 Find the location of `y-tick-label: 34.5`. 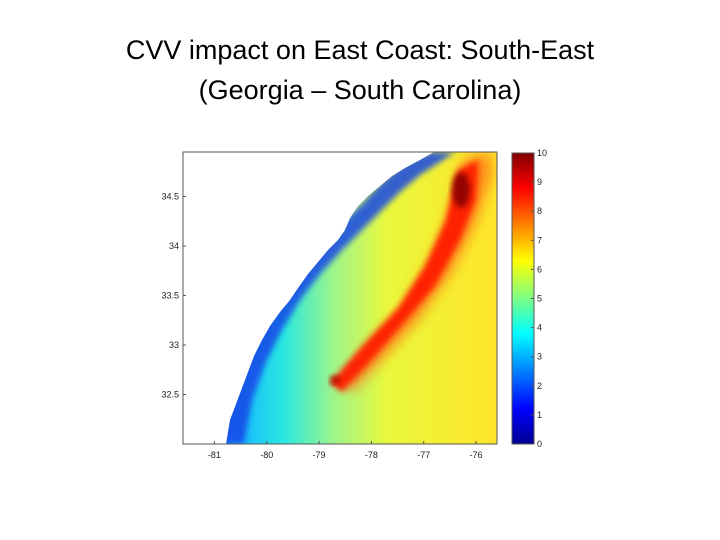

y-tick-label: 34.5 is located at coordinates (170, 197).